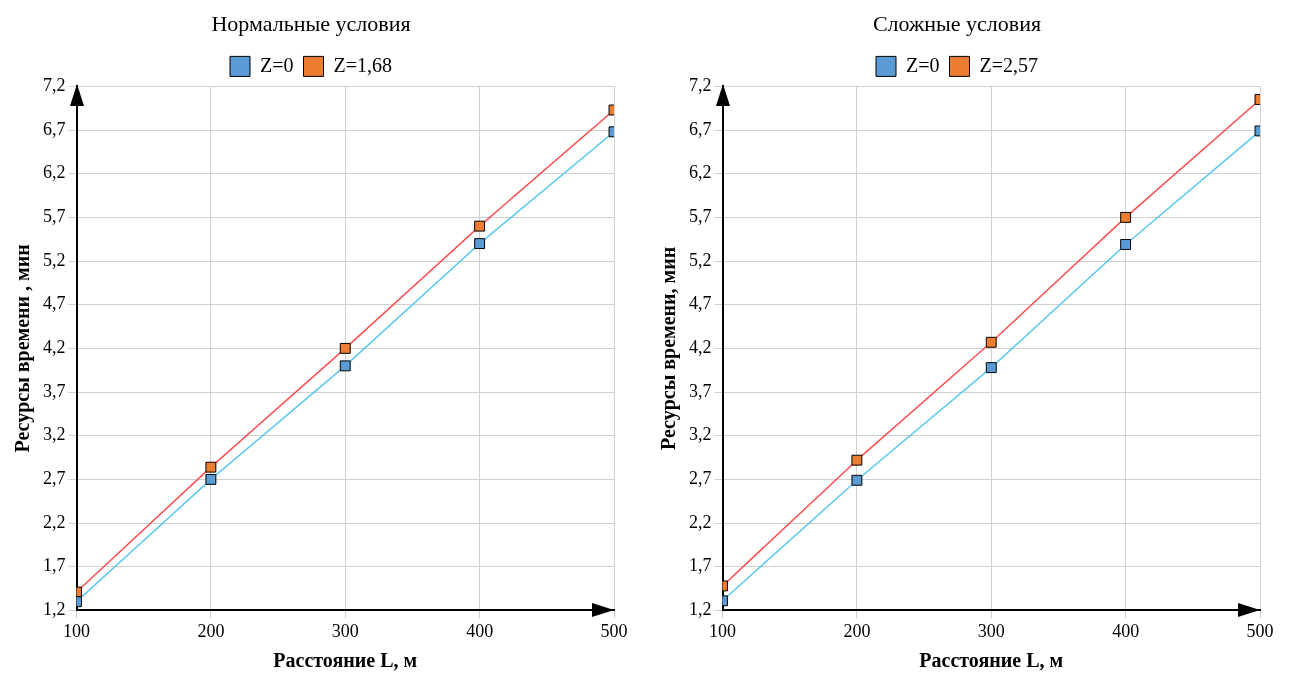  What do you see at coordinates (311, 23) in the screenshot?
I see `chart-title: Нормальные условия` at bounding box center [311, 23].